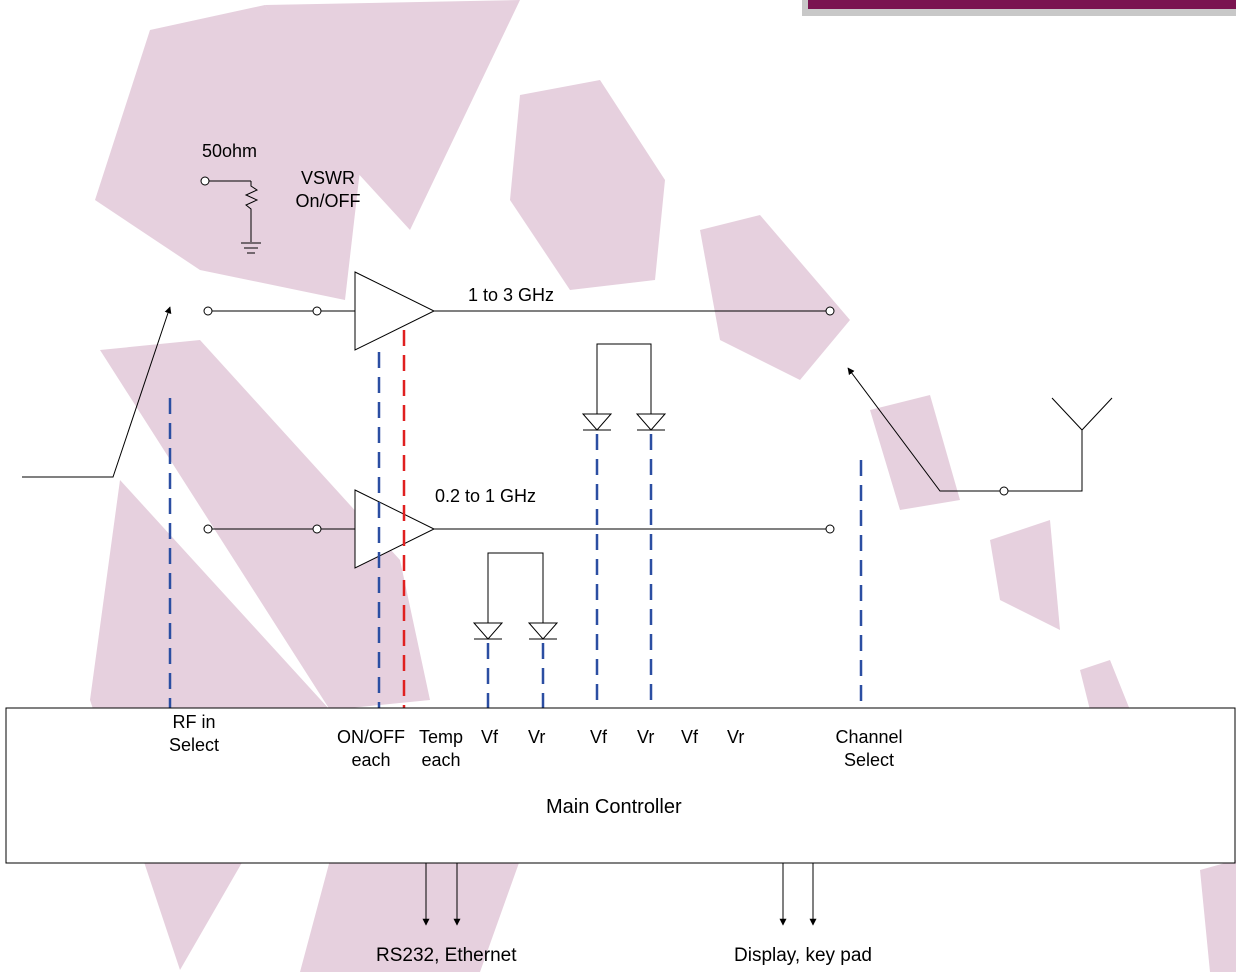 This screenshot has height=972, width=1236. I want to click on output-arrows, so click(619, 894).